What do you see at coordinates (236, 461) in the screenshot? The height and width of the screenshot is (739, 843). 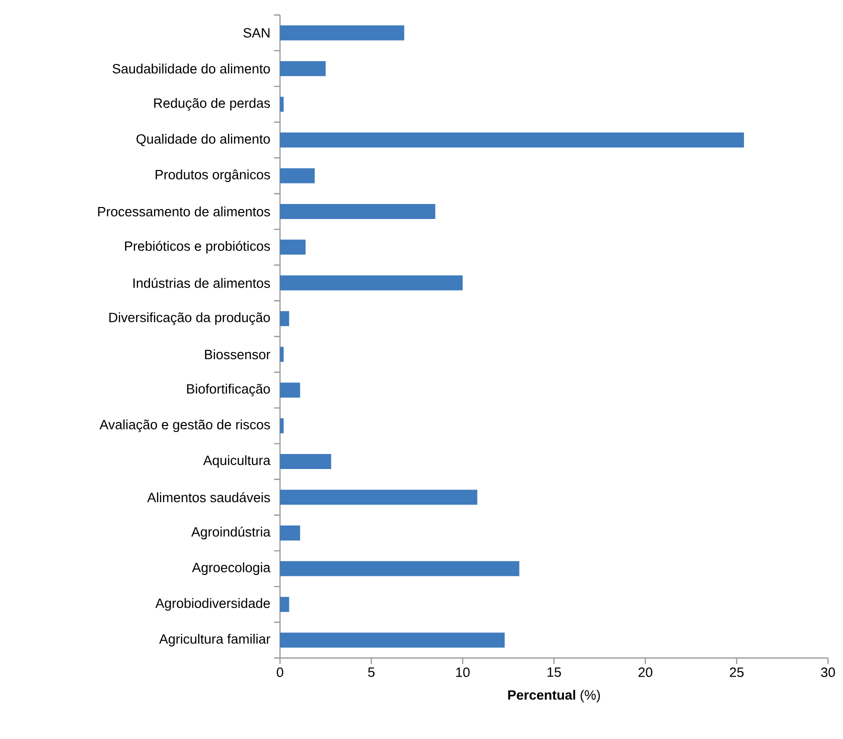 I see `y-tick-label: Aquicultura` at bounding box center [236, 461].